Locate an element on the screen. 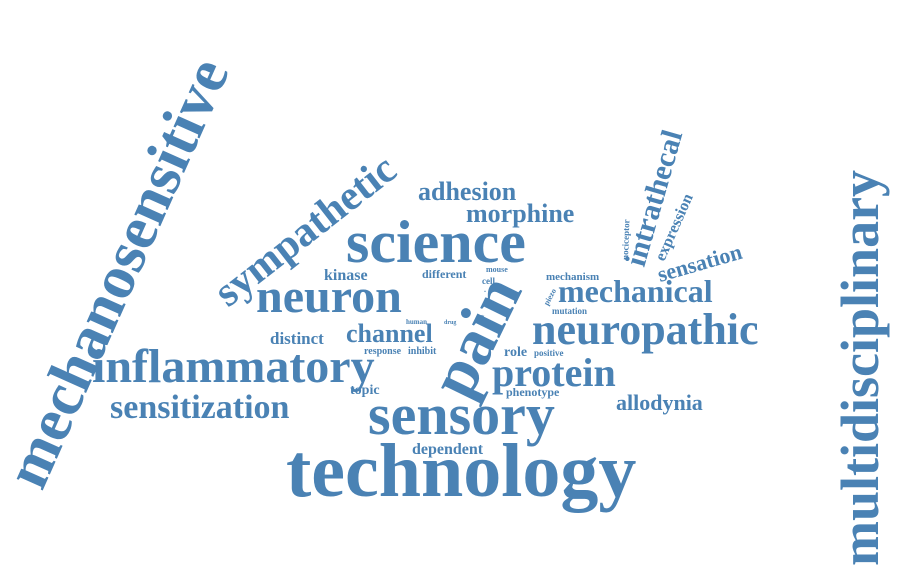 The height and width of the screenshot is (570, 900). word-role: role is located at coordinates (515, 352).